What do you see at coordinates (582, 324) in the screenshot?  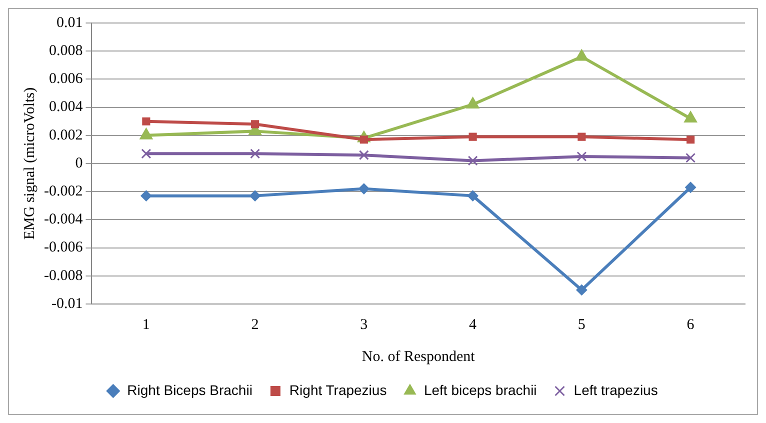 I see `x-tick-label: 5` at bounding box center [582, 324].